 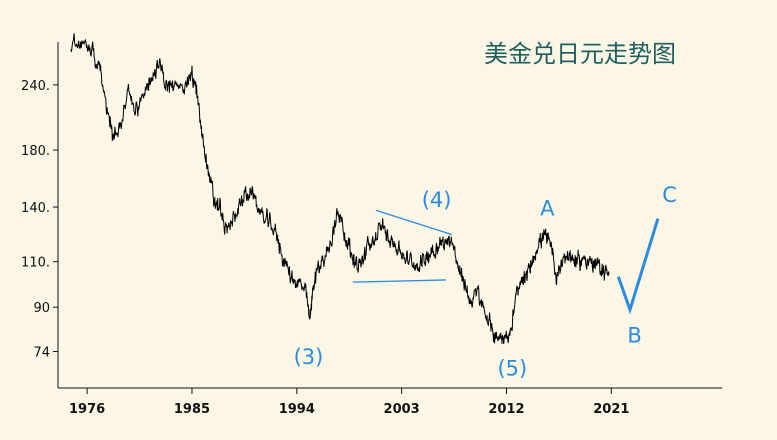 I want to click on y-tick-label: 74, so click(x=41, y=353).